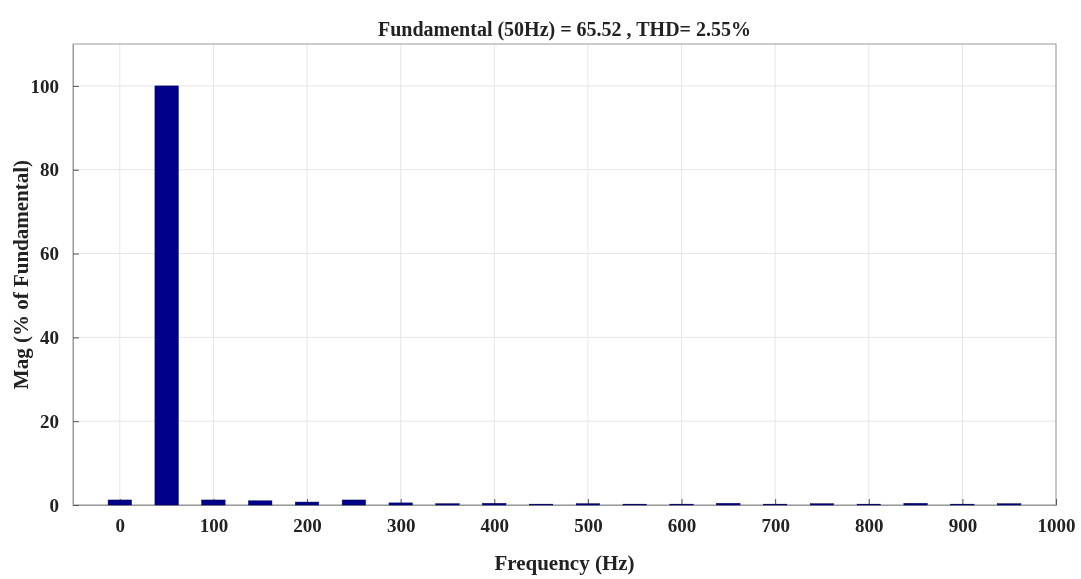  What do you see at coordinates (44, 86) in the screenshot?
I see `y-tick-label: 100` at bounding box center [44, 86].